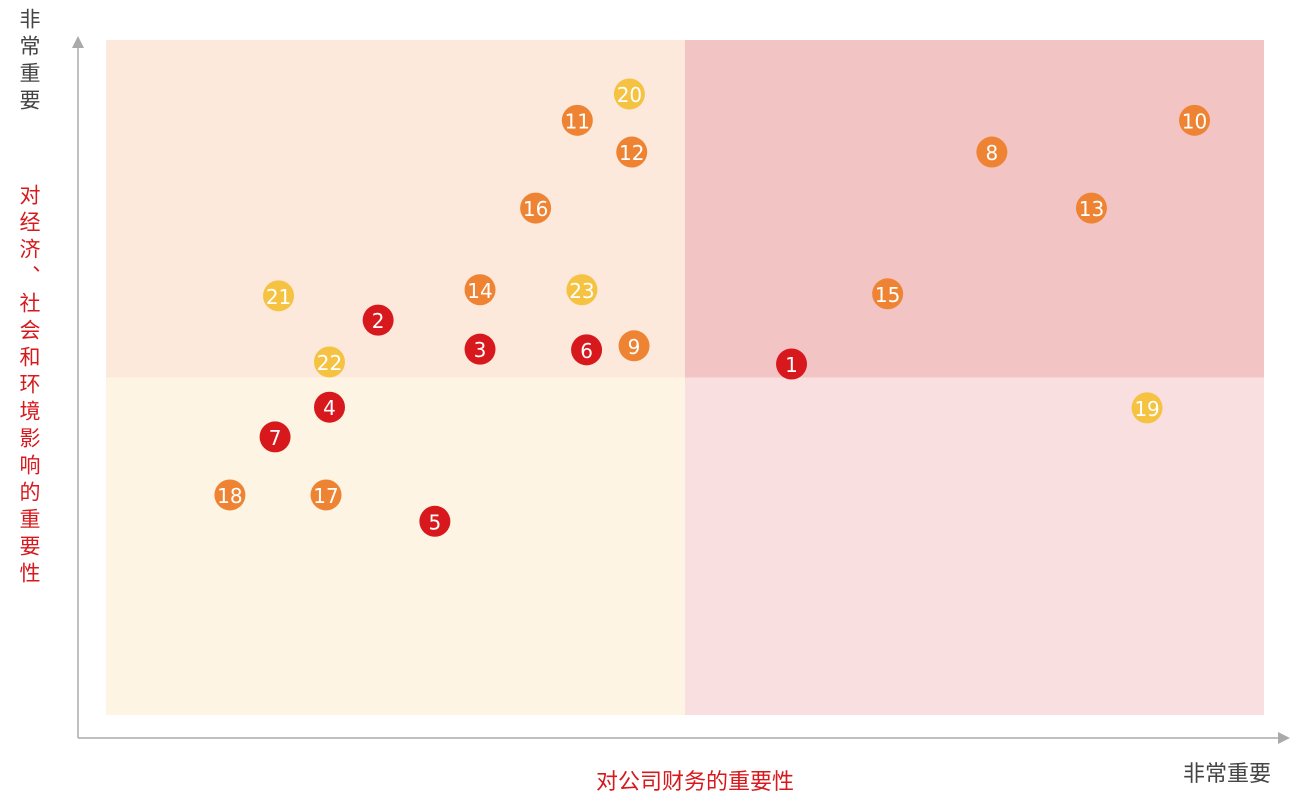 The image size is (1293, 797). I want to click on x-axis-label: 对公司财务的重要性, so click(695, 782).